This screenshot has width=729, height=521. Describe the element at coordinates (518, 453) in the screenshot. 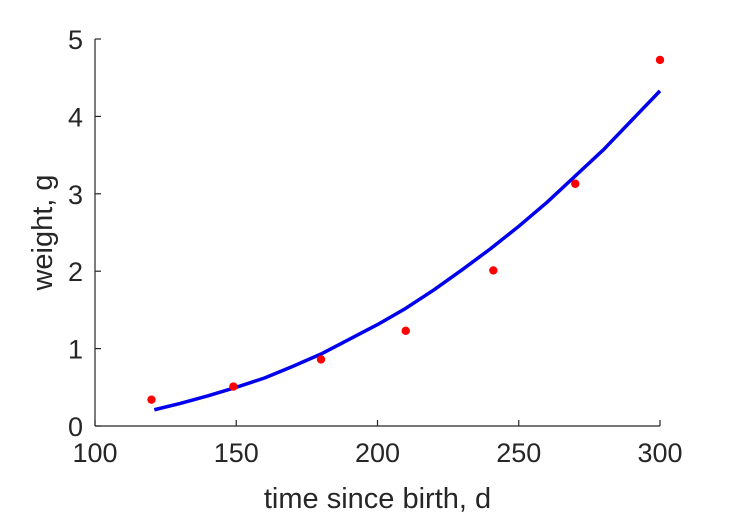

I see `x-tick-label: 250` at that location.